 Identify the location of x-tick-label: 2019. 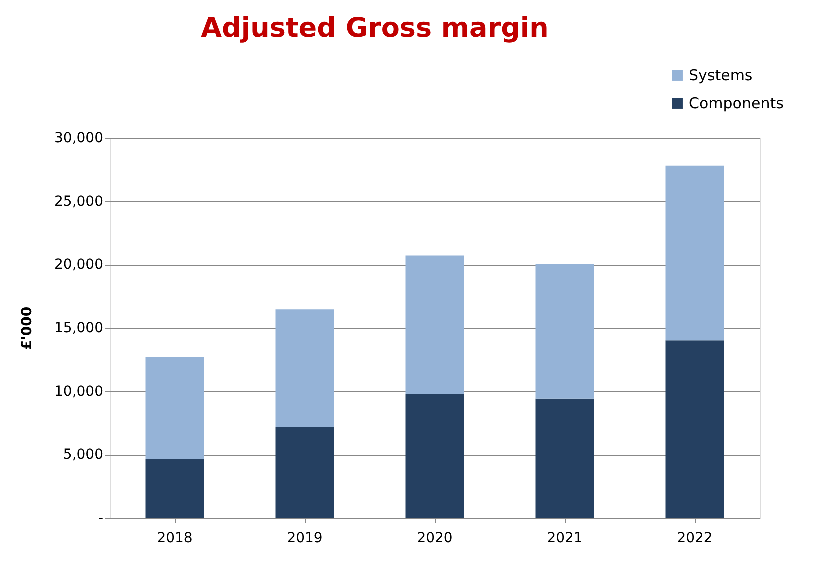
(305, 538).